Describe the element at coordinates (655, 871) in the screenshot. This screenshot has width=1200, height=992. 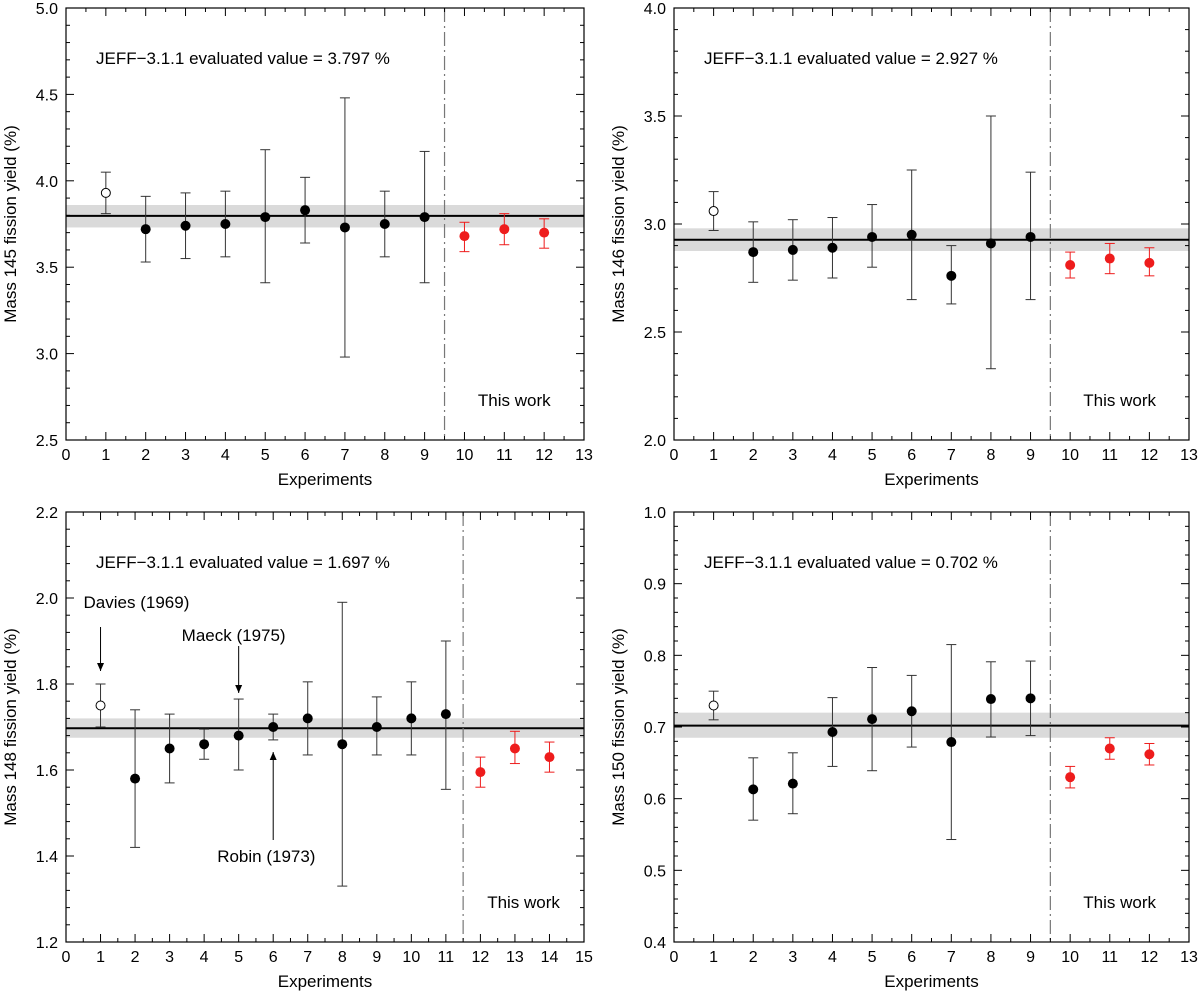
I see `y-tick-label: 0.5` at that location.